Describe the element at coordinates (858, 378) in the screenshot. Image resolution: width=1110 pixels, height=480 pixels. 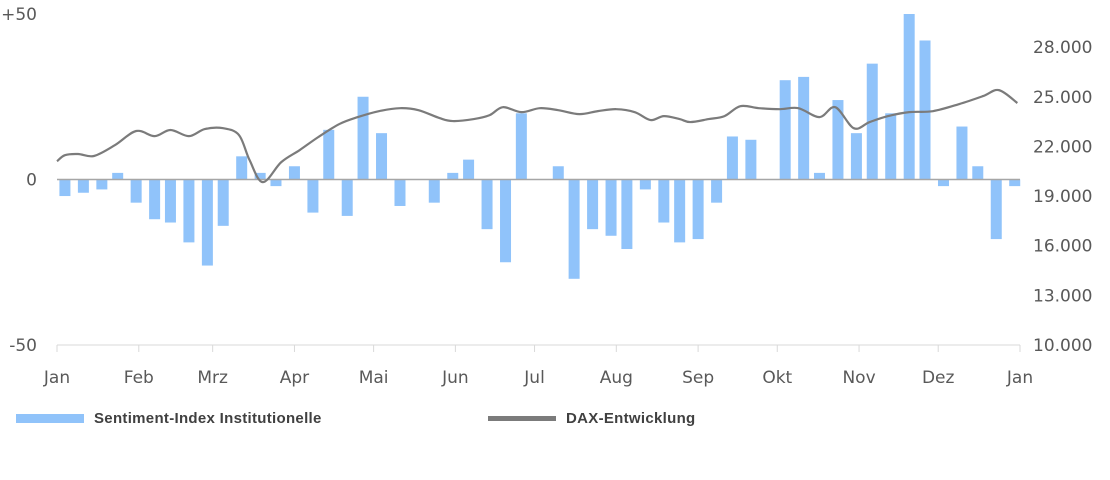
I see `x-tick-label: Nov` at that location.